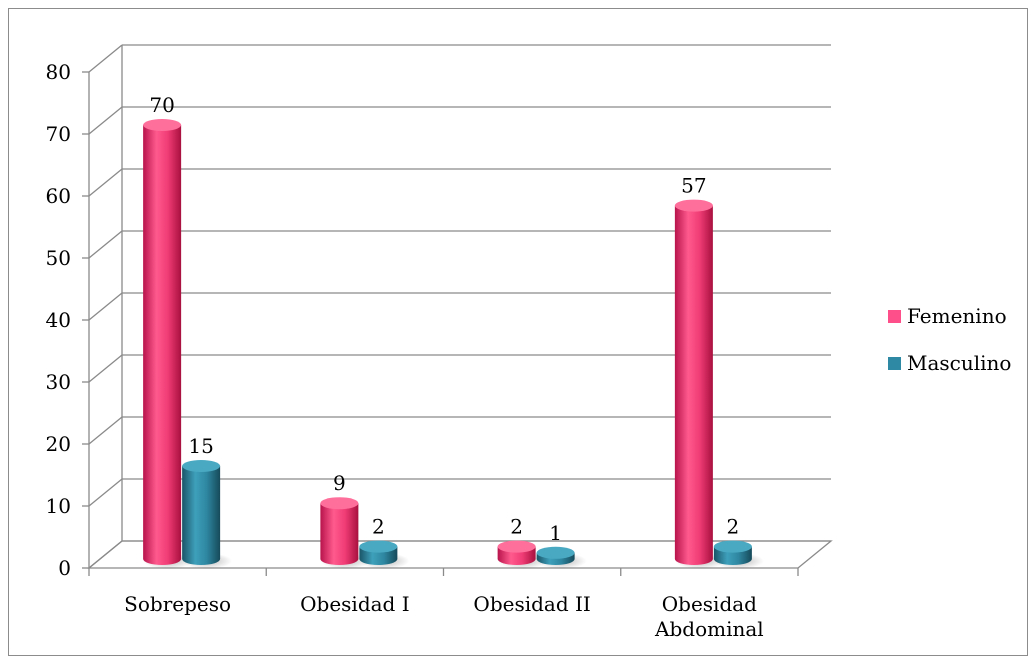 This screenshot has width=1036, height=664. What do you see at coordinates (58, 444) in the screenshot?
I see `y-tick-label: 20` at bounding box center [58, 444].